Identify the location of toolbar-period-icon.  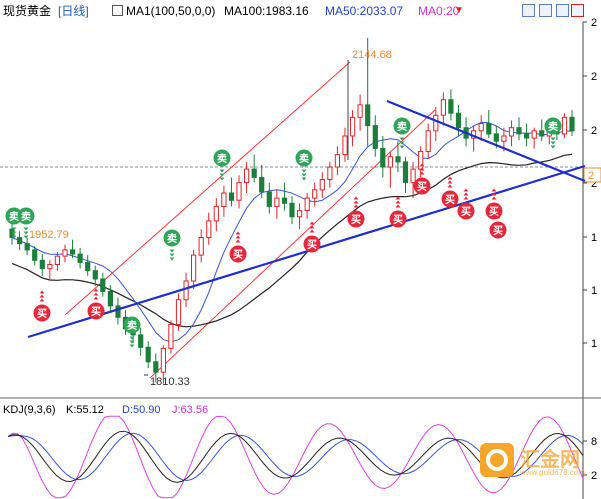
(545, 10).